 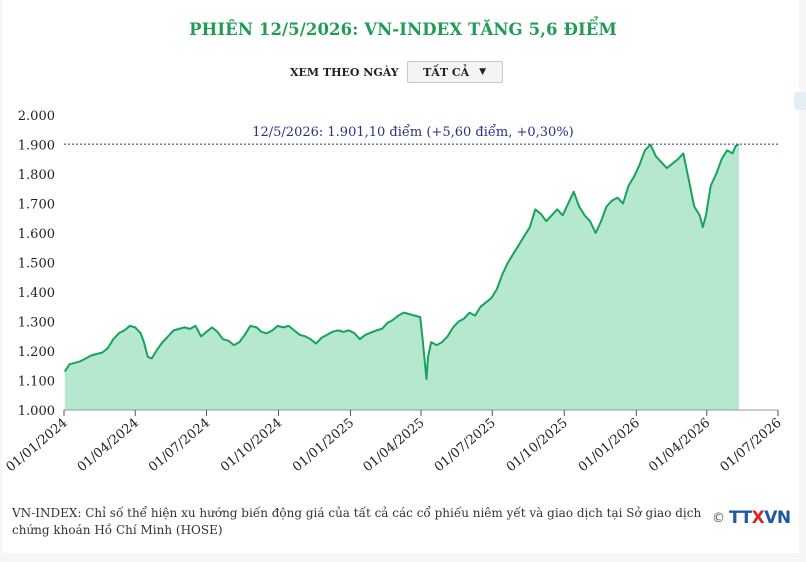 I want to click on x-tick-label: 01/01/2024, so click(x=37, y=446).